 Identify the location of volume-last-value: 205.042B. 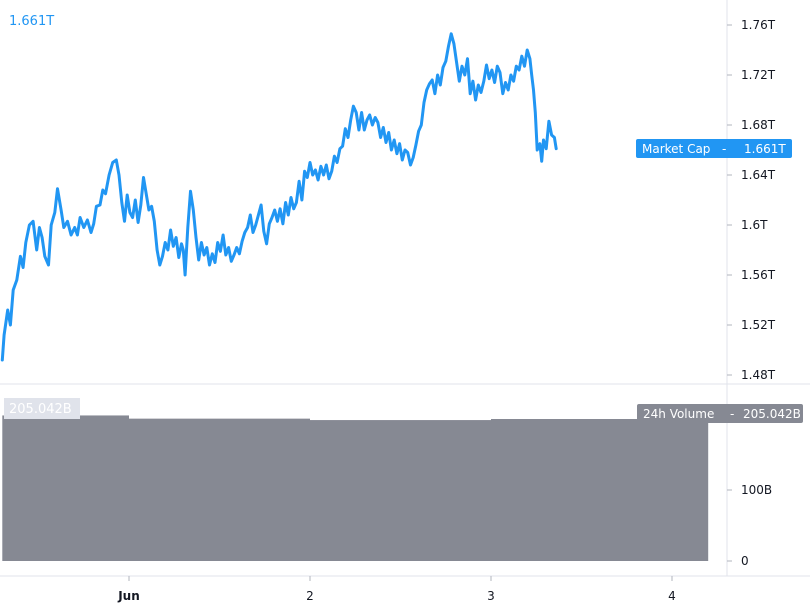
(40, 409).